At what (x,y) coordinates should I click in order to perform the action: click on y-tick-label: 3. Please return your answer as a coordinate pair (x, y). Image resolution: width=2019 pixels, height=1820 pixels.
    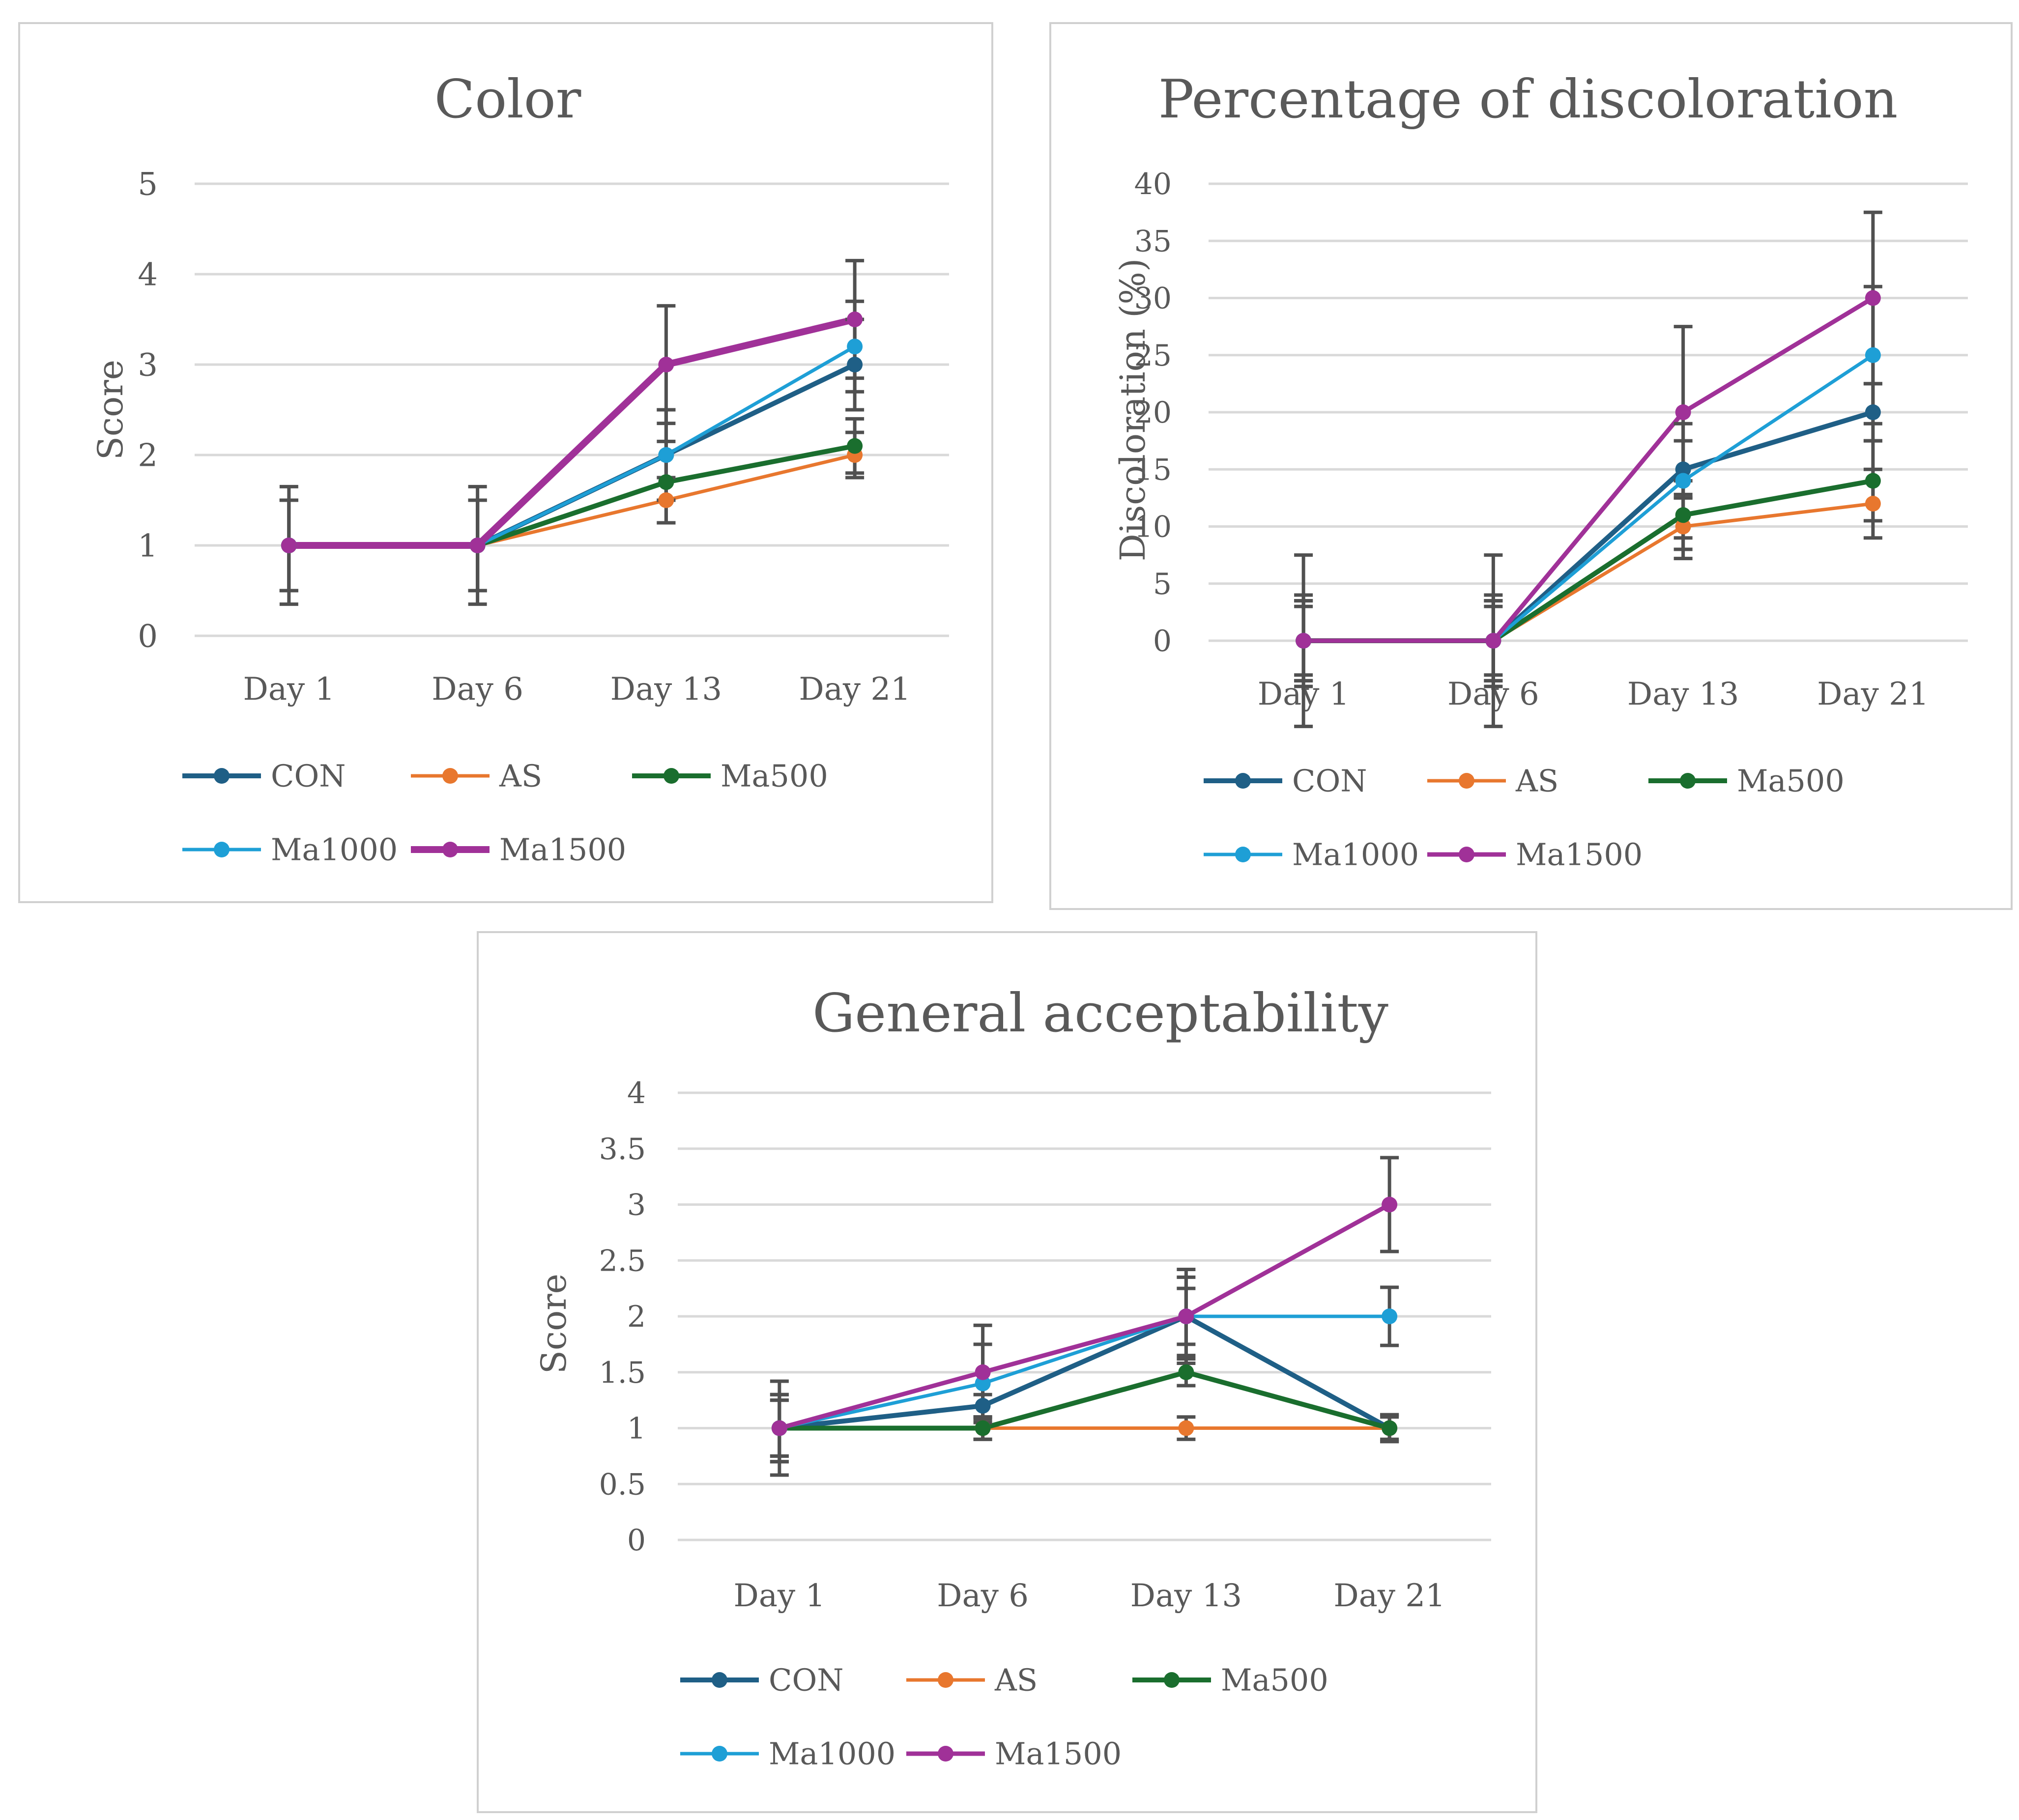
    Looking at the image, I should click on (148, 365).